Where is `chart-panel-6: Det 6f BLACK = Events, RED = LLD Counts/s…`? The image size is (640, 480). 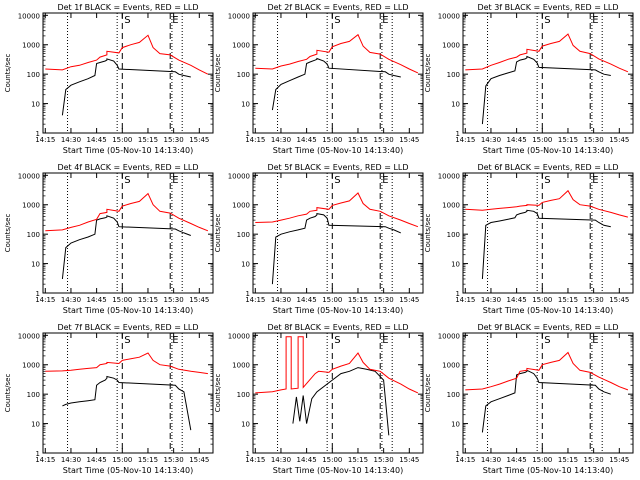
chart-panel-6: Det 6f BLACK = Events, RED = LLD Counts/s… is located at coordinates (529, 239).